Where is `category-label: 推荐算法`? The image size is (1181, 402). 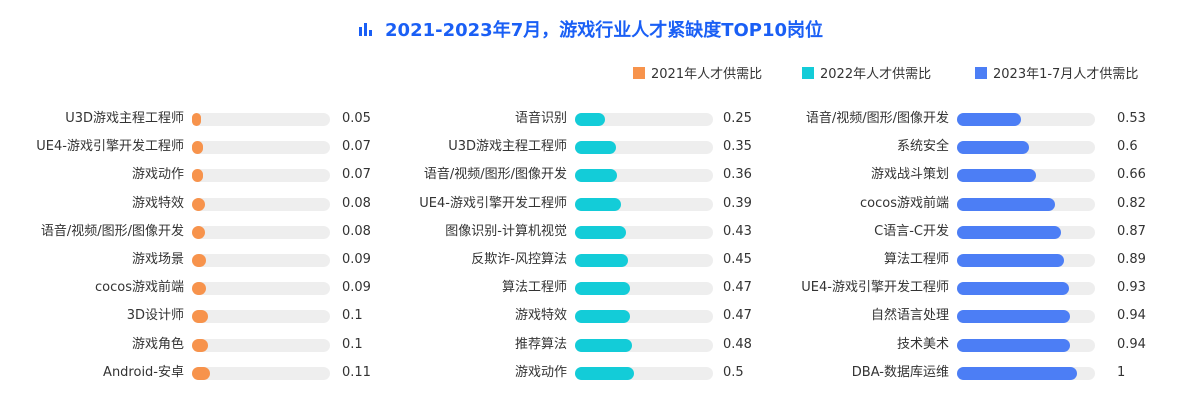 category-label: 推荐算法 is located at coordinates (540, 344).